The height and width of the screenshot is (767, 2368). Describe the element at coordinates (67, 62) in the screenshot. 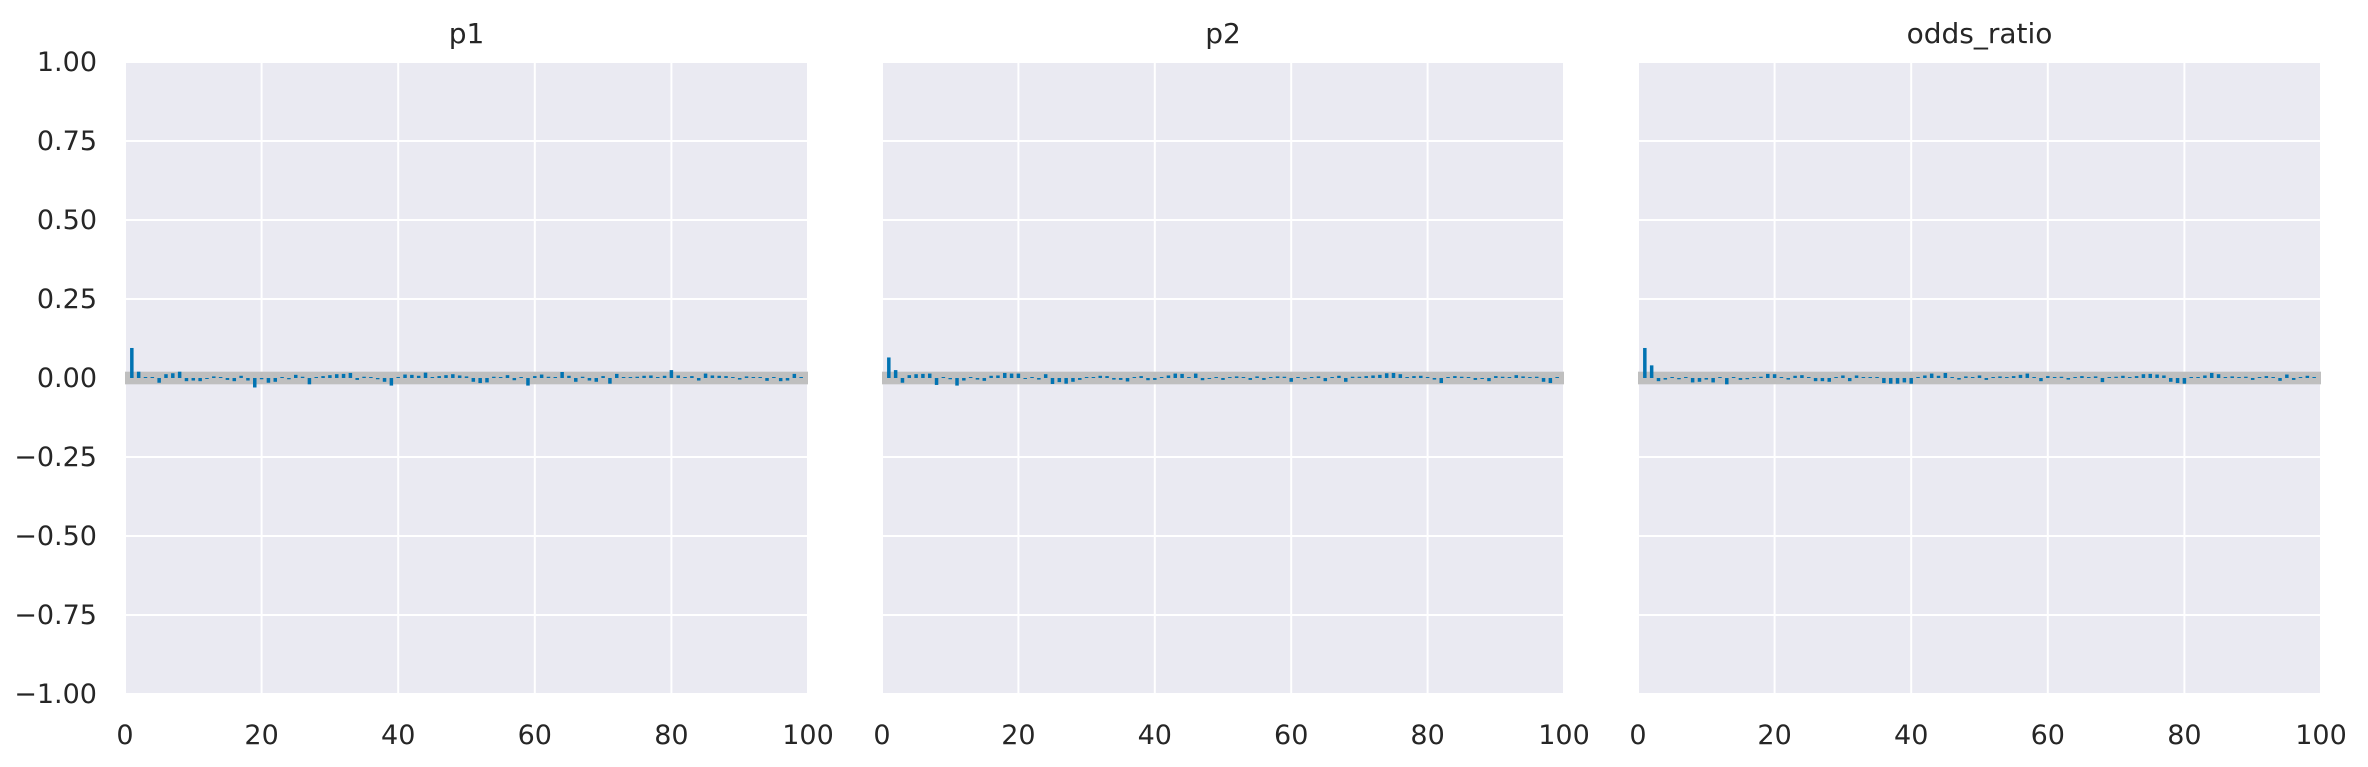

I see `y-tick-label: 1.00` at that location.